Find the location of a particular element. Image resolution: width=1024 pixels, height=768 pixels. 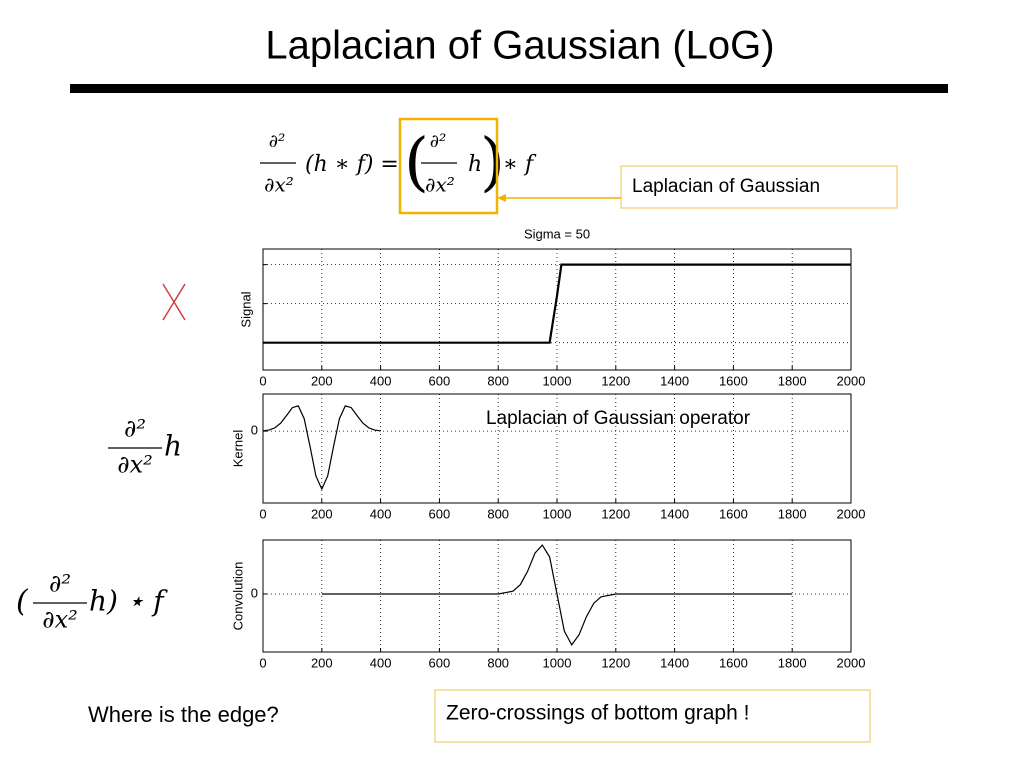

answer: Zero-crossings of bottom graph ! is located at coordinates (597, 713).